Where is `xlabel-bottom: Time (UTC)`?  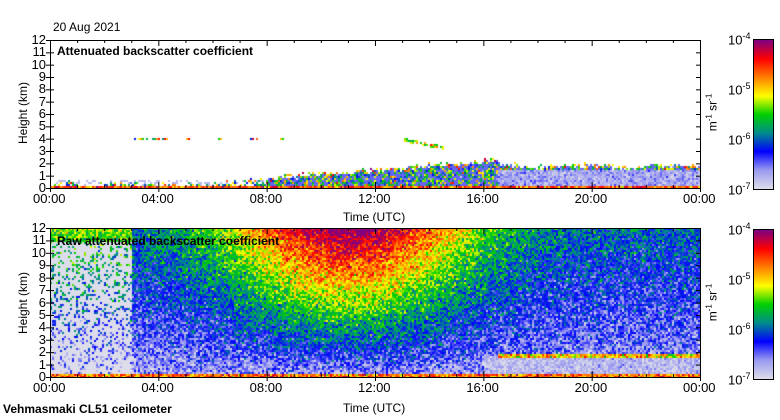 xlabel-bottom: Time (UTC) is located at coordinates (374, 408).